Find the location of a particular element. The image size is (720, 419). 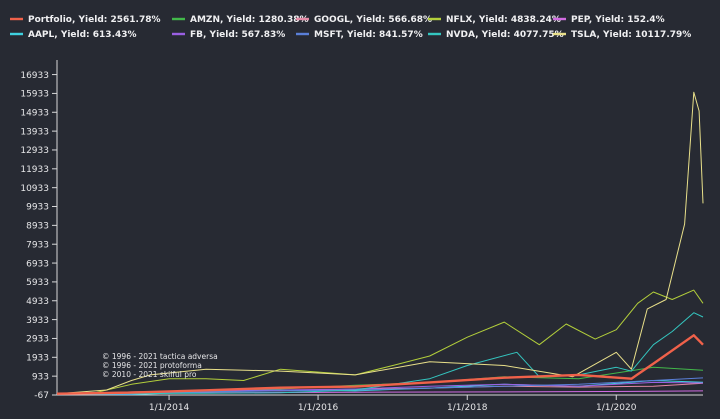

legend-label: GOOGL, Yield: 566.68% is located at coordinates (373, 20).